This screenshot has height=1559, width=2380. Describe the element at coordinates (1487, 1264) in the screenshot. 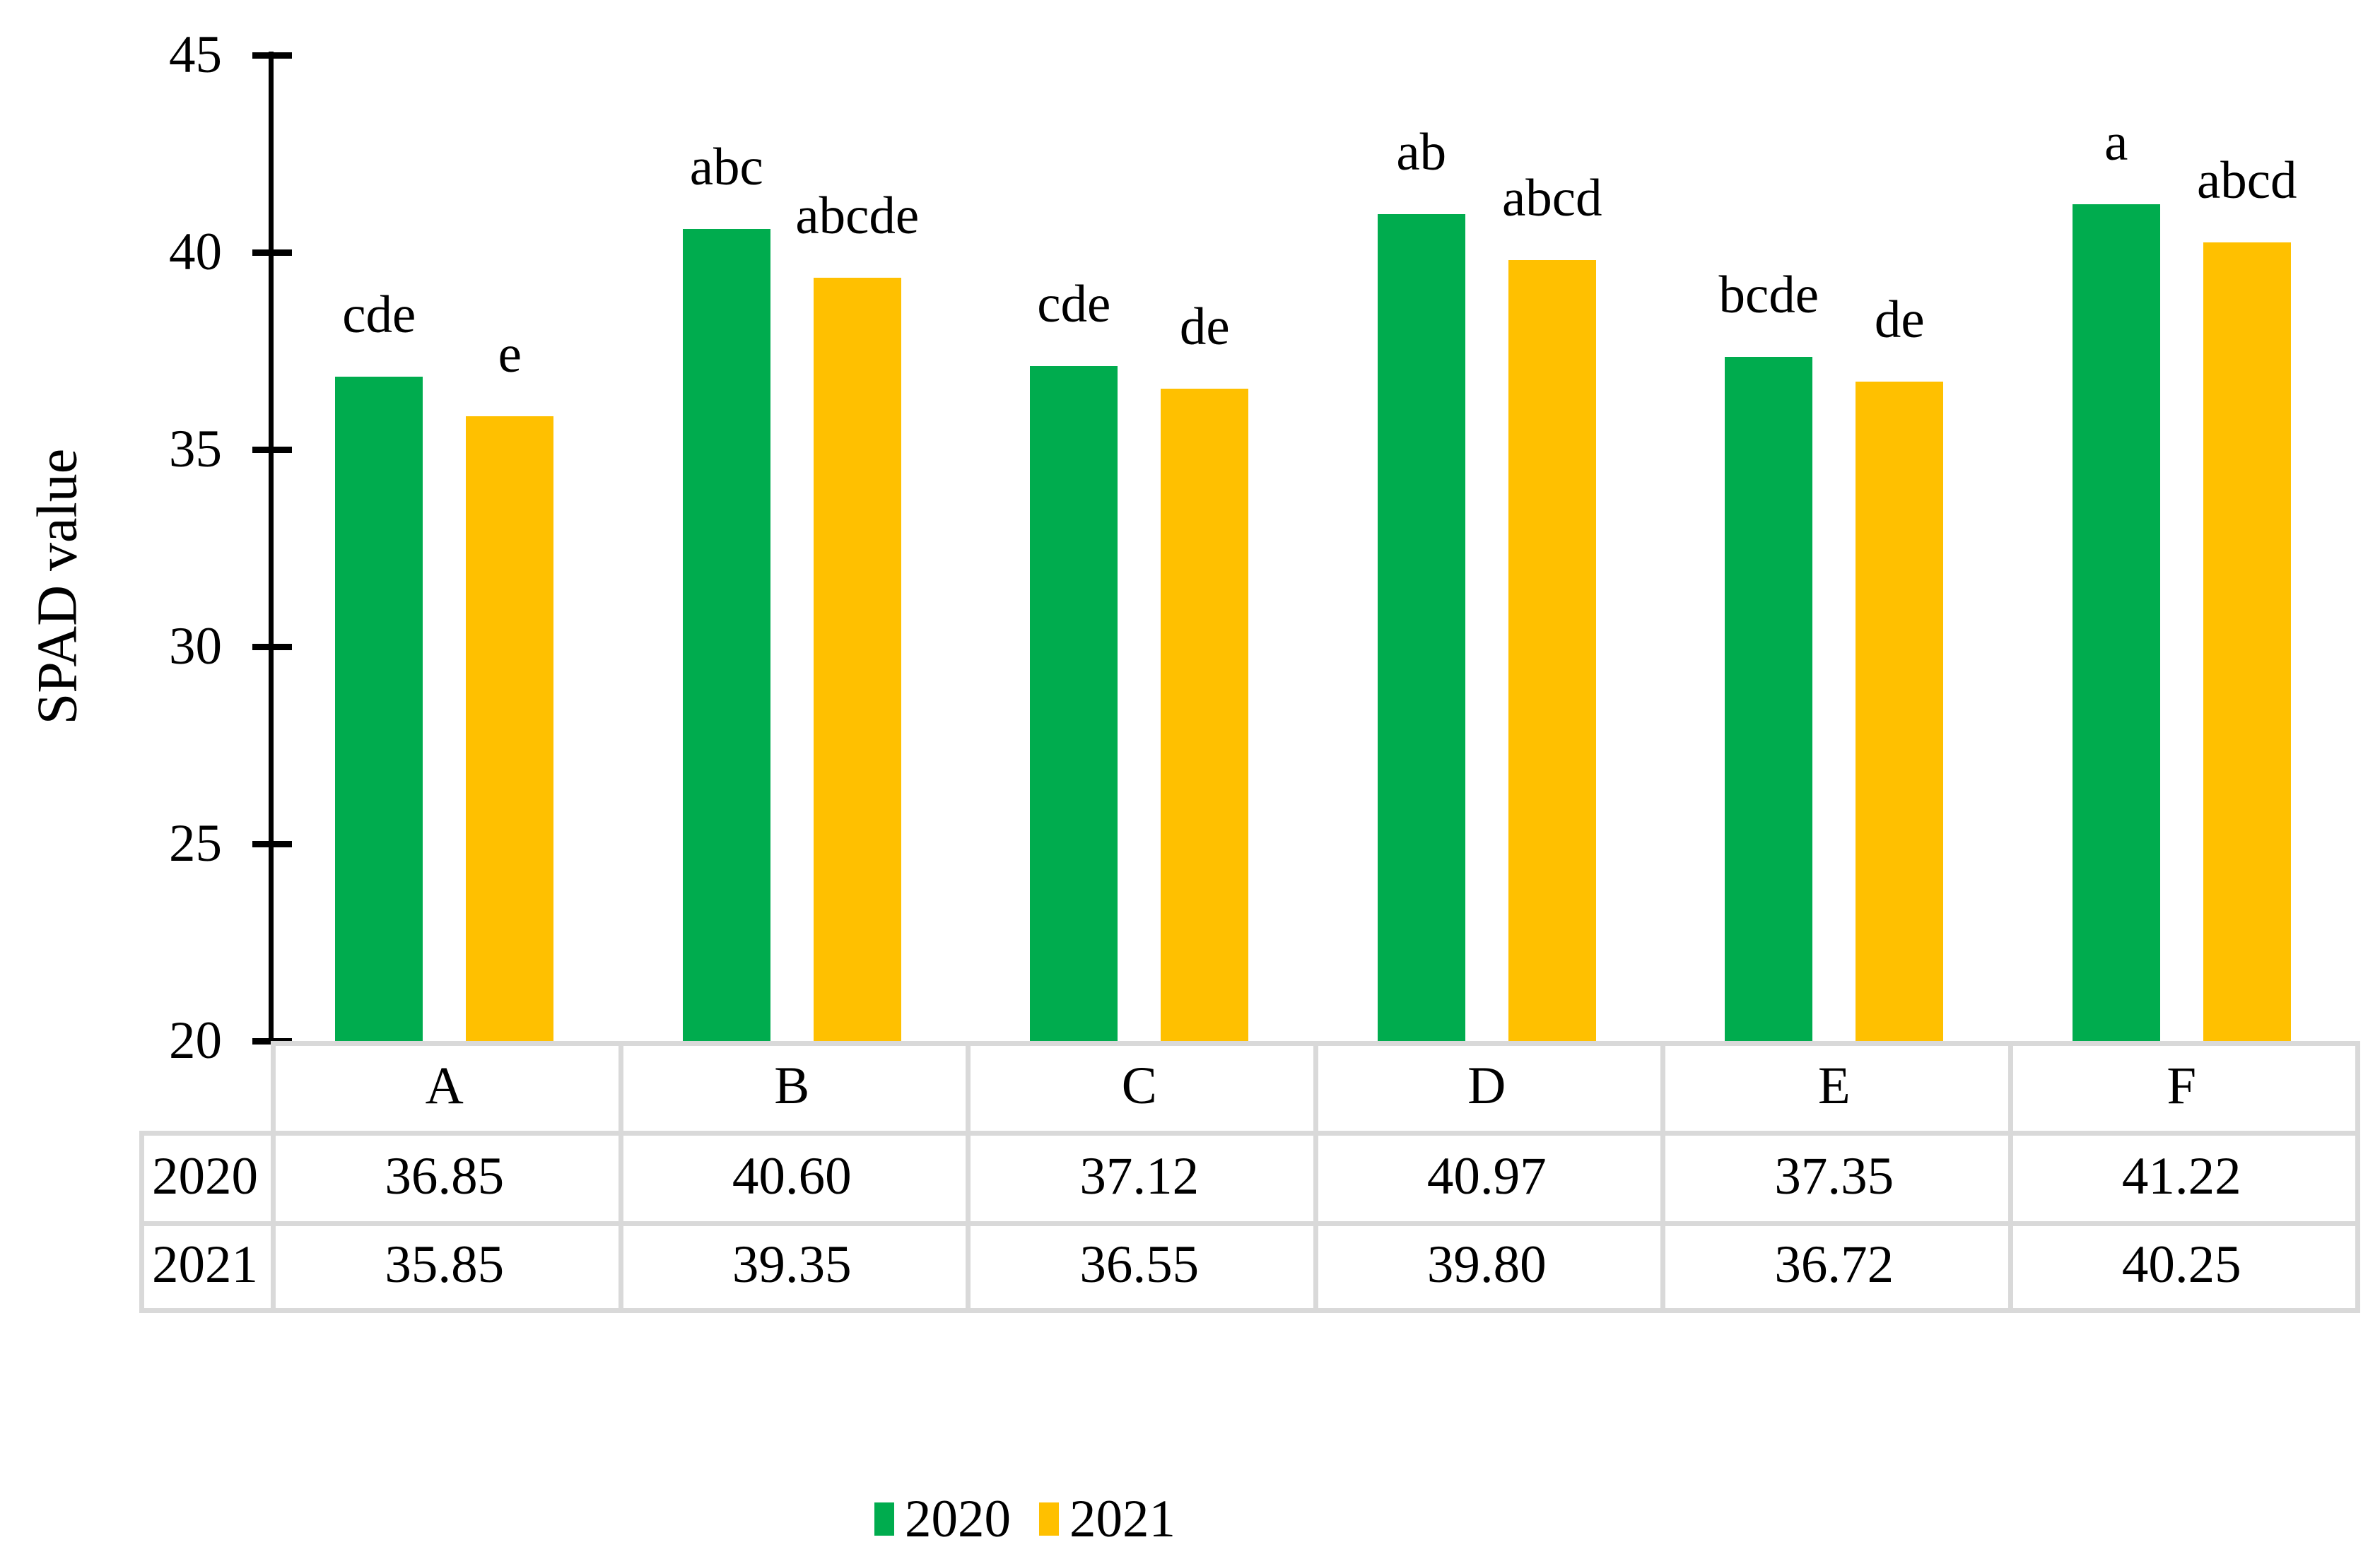

I see `table-cell-2021-D: 39.80` at that location.